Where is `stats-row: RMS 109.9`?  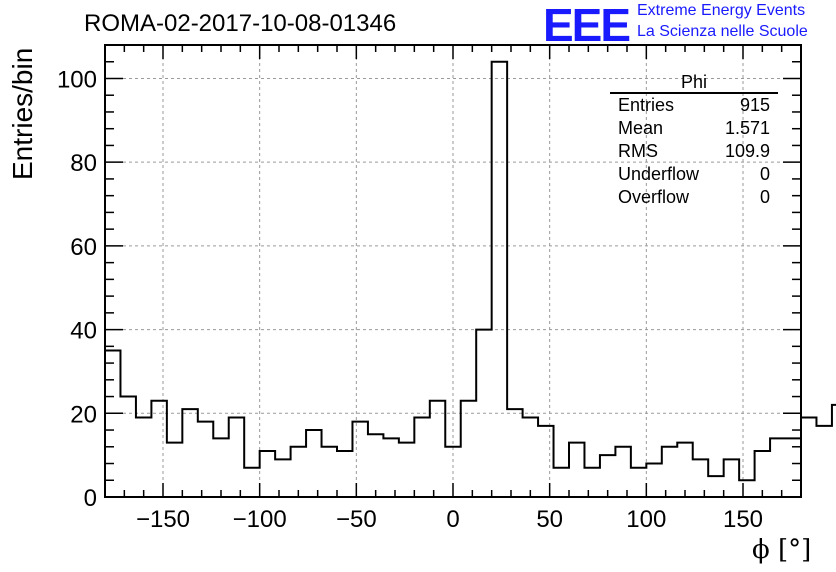
stats-row: RMS 109.9 is located at coordinates (694, 151).